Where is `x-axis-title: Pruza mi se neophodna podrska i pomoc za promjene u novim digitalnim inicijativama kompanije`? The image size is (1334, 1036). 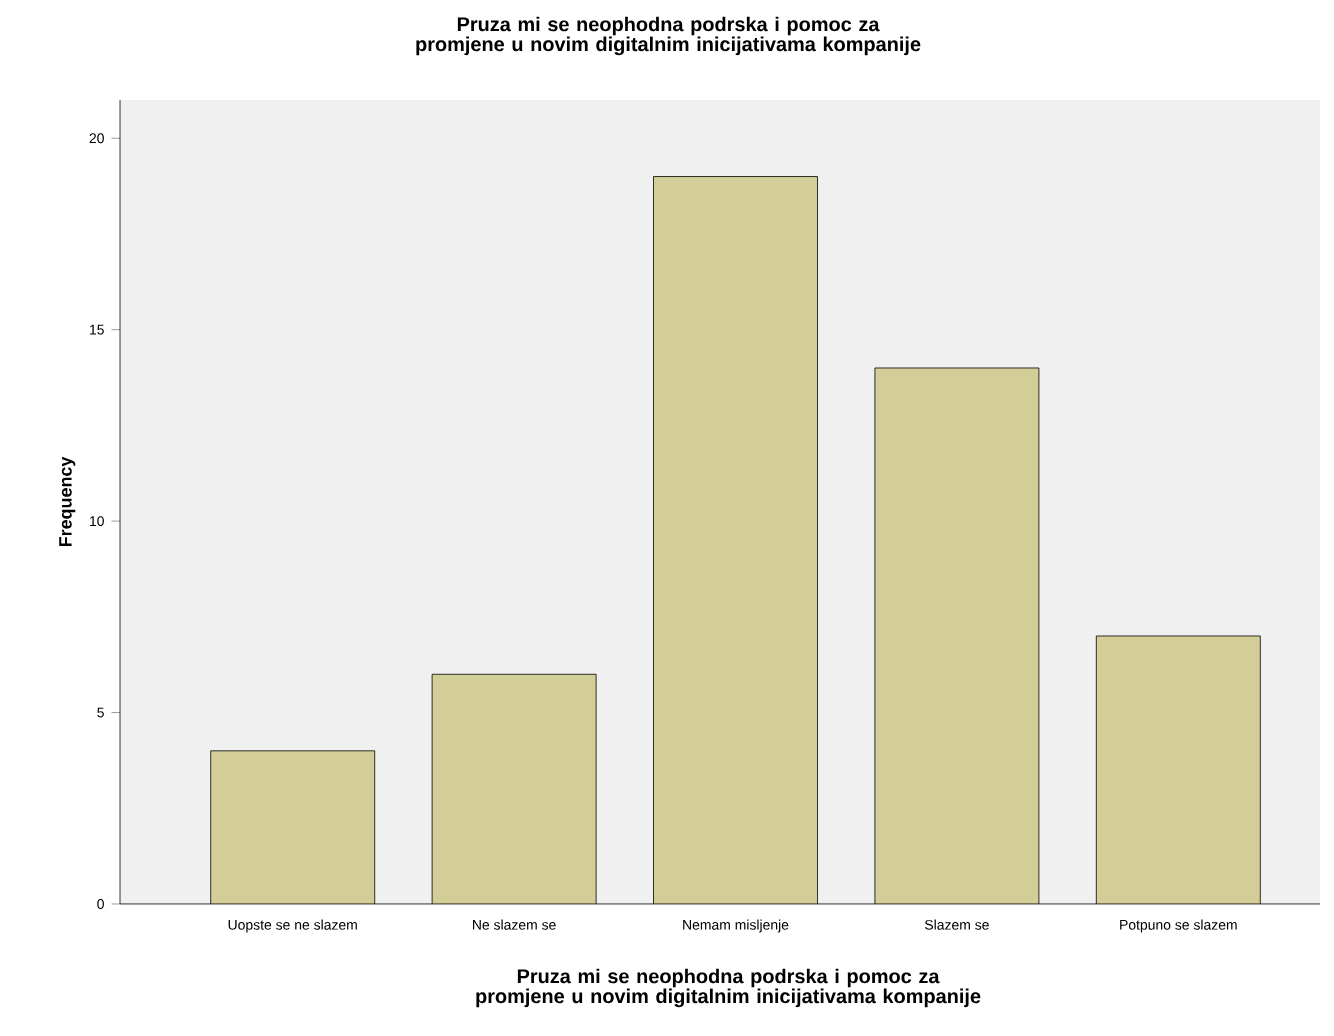 x-axis-title: Pruza mi se neophodna podrska i pomoc za promjene u novim digitalnim inicijativama kompanije is located at coordinates (728, 988).